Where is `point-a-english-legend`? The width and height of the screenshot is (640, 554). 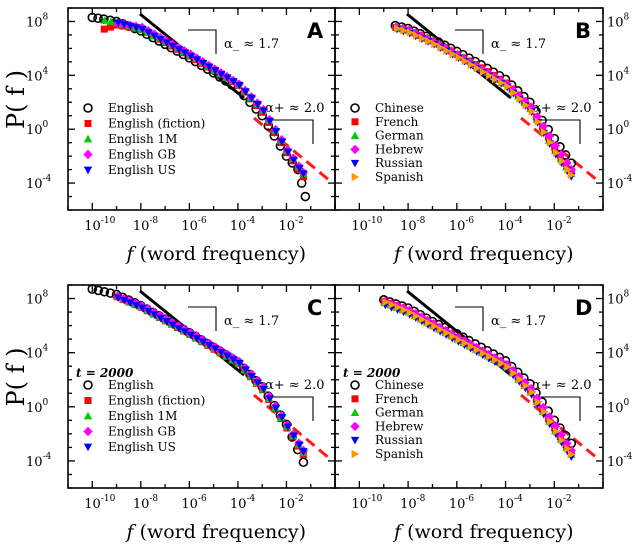 point-a-english-legend is located at coordinates (88, 108).